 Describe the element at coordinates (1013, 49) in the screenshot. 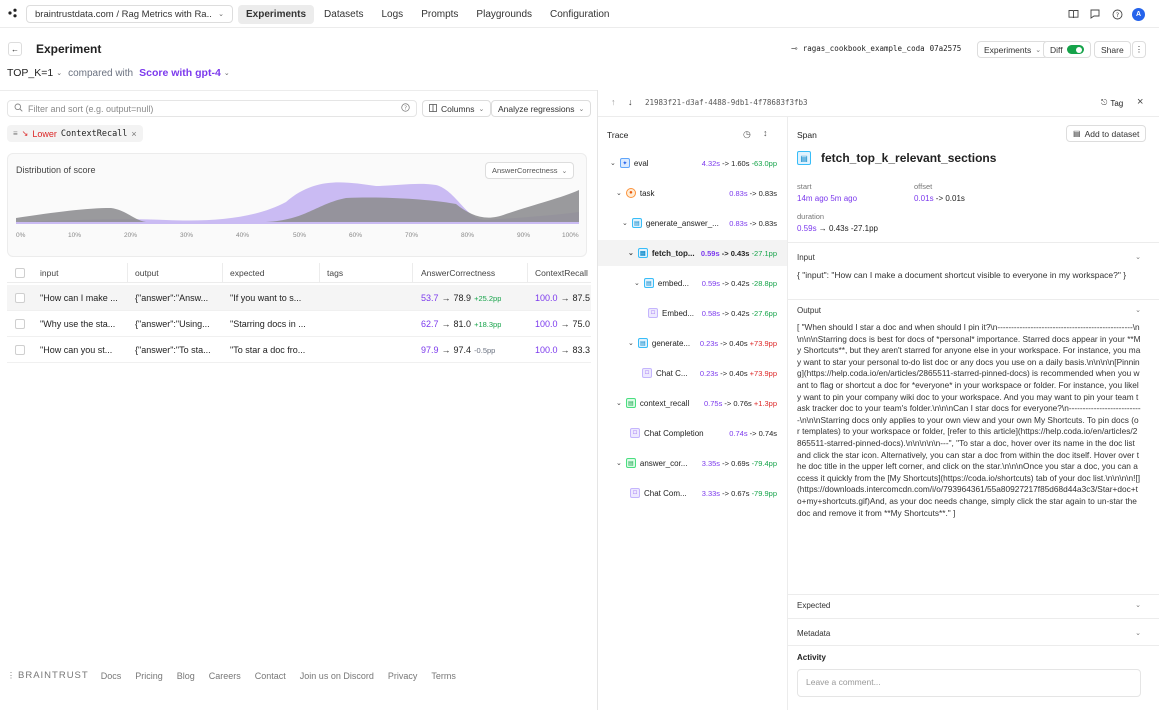

I see `experiments-dropdown: Experiments ⌄` at that location.